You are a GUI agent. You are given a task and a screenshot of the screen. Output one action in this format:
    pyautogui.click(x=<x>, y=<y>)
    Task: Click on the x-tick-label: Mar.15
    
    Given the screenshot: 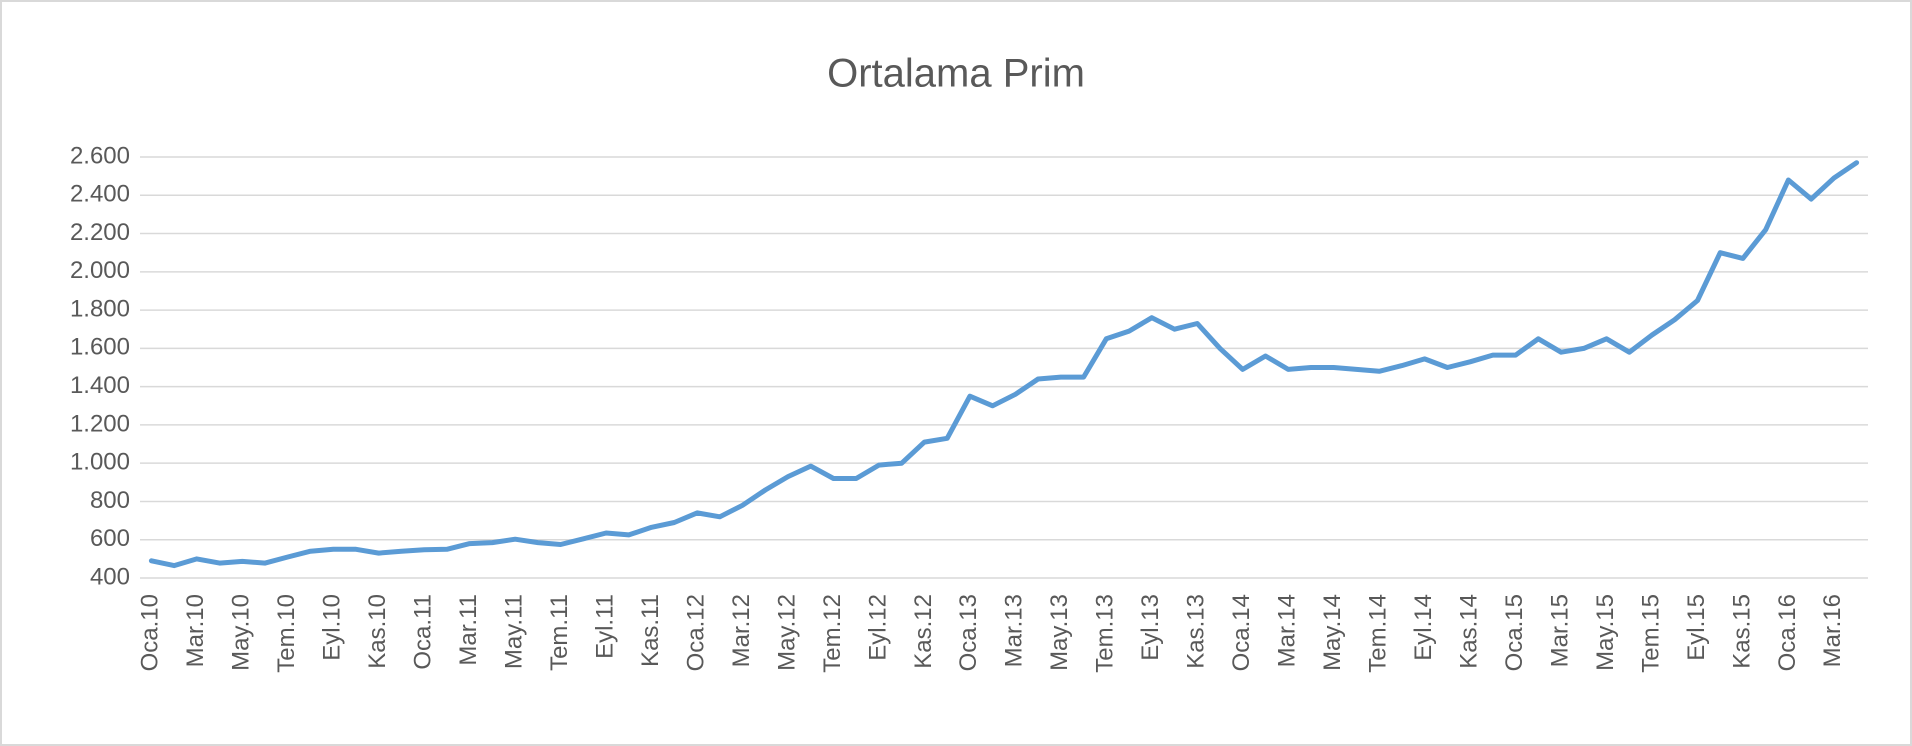 What is the action you would take?
    pyautogui.click(x=1559, y=630)
    